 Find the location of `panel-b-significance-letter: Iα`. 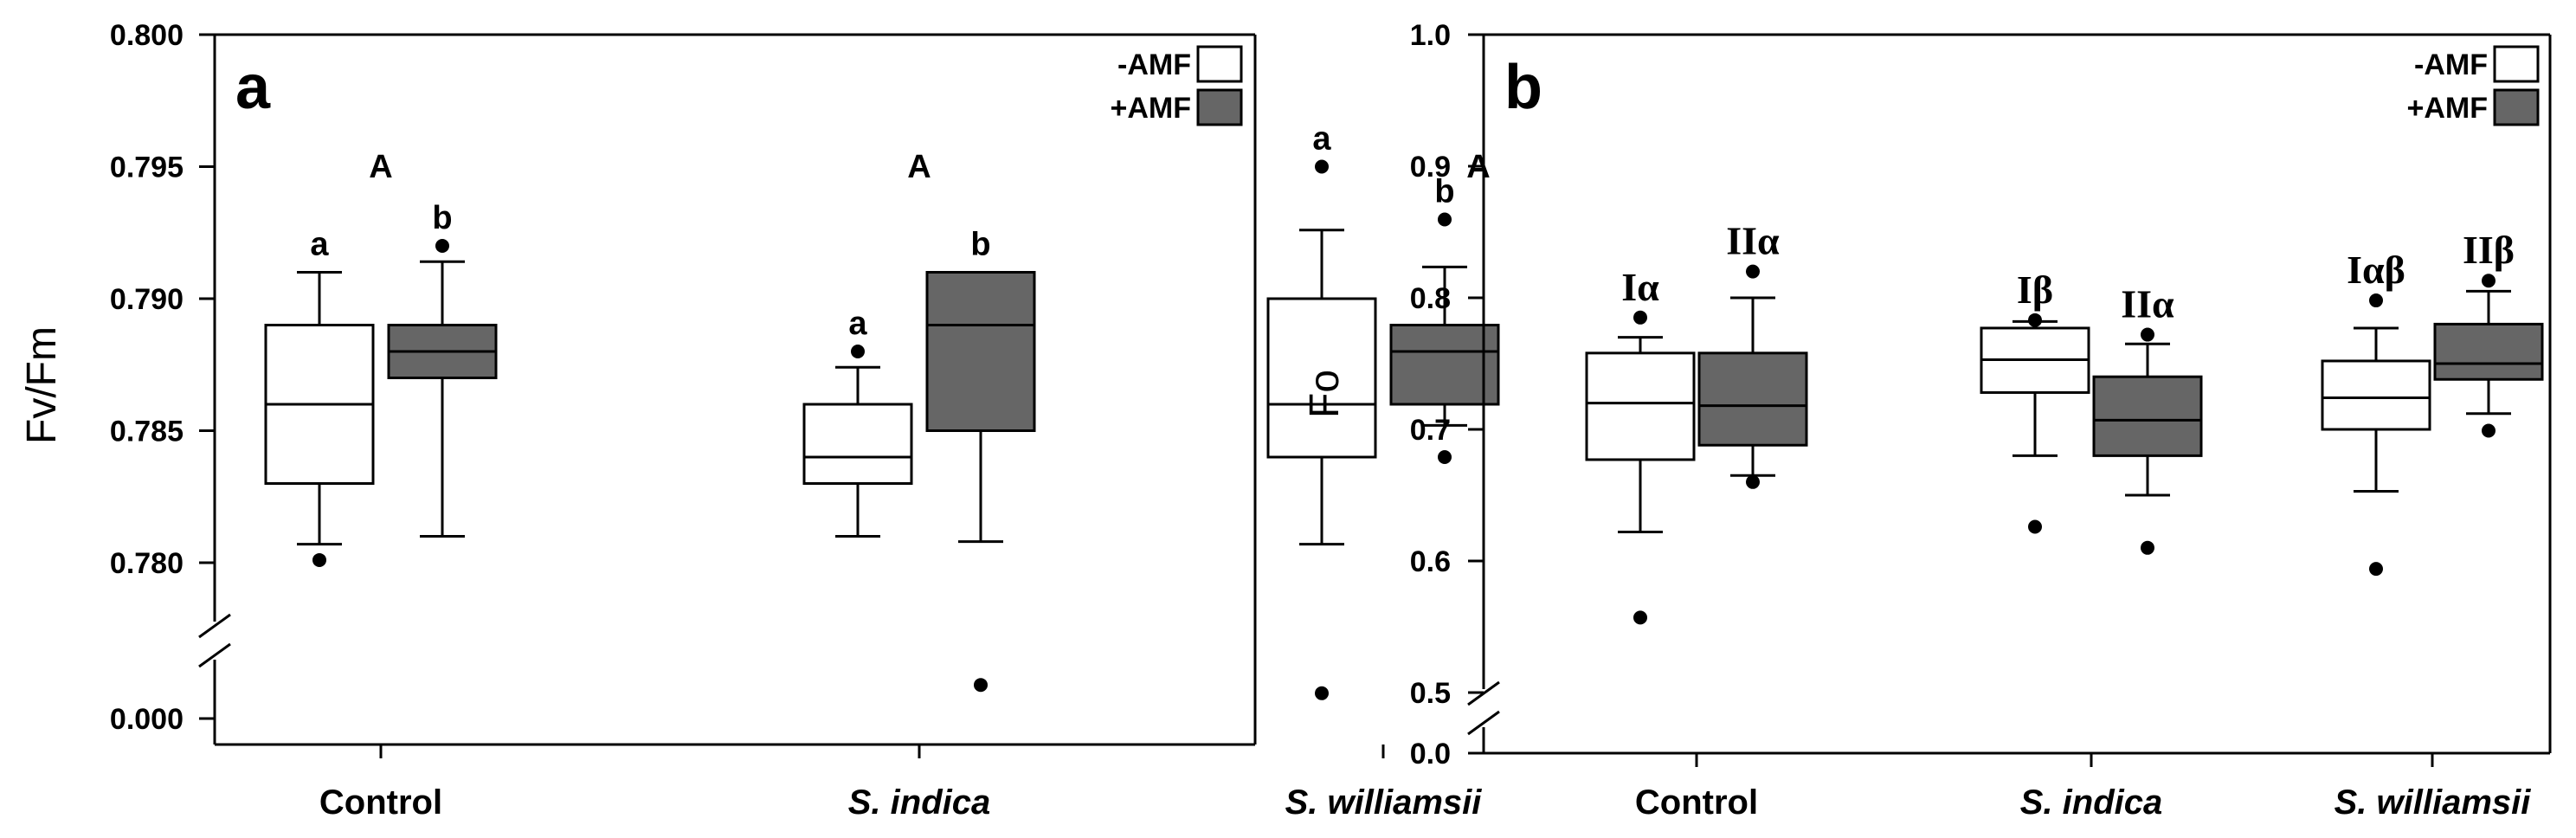

panel-b-significance-letter: Iα is located at coordinates (1640, 287).